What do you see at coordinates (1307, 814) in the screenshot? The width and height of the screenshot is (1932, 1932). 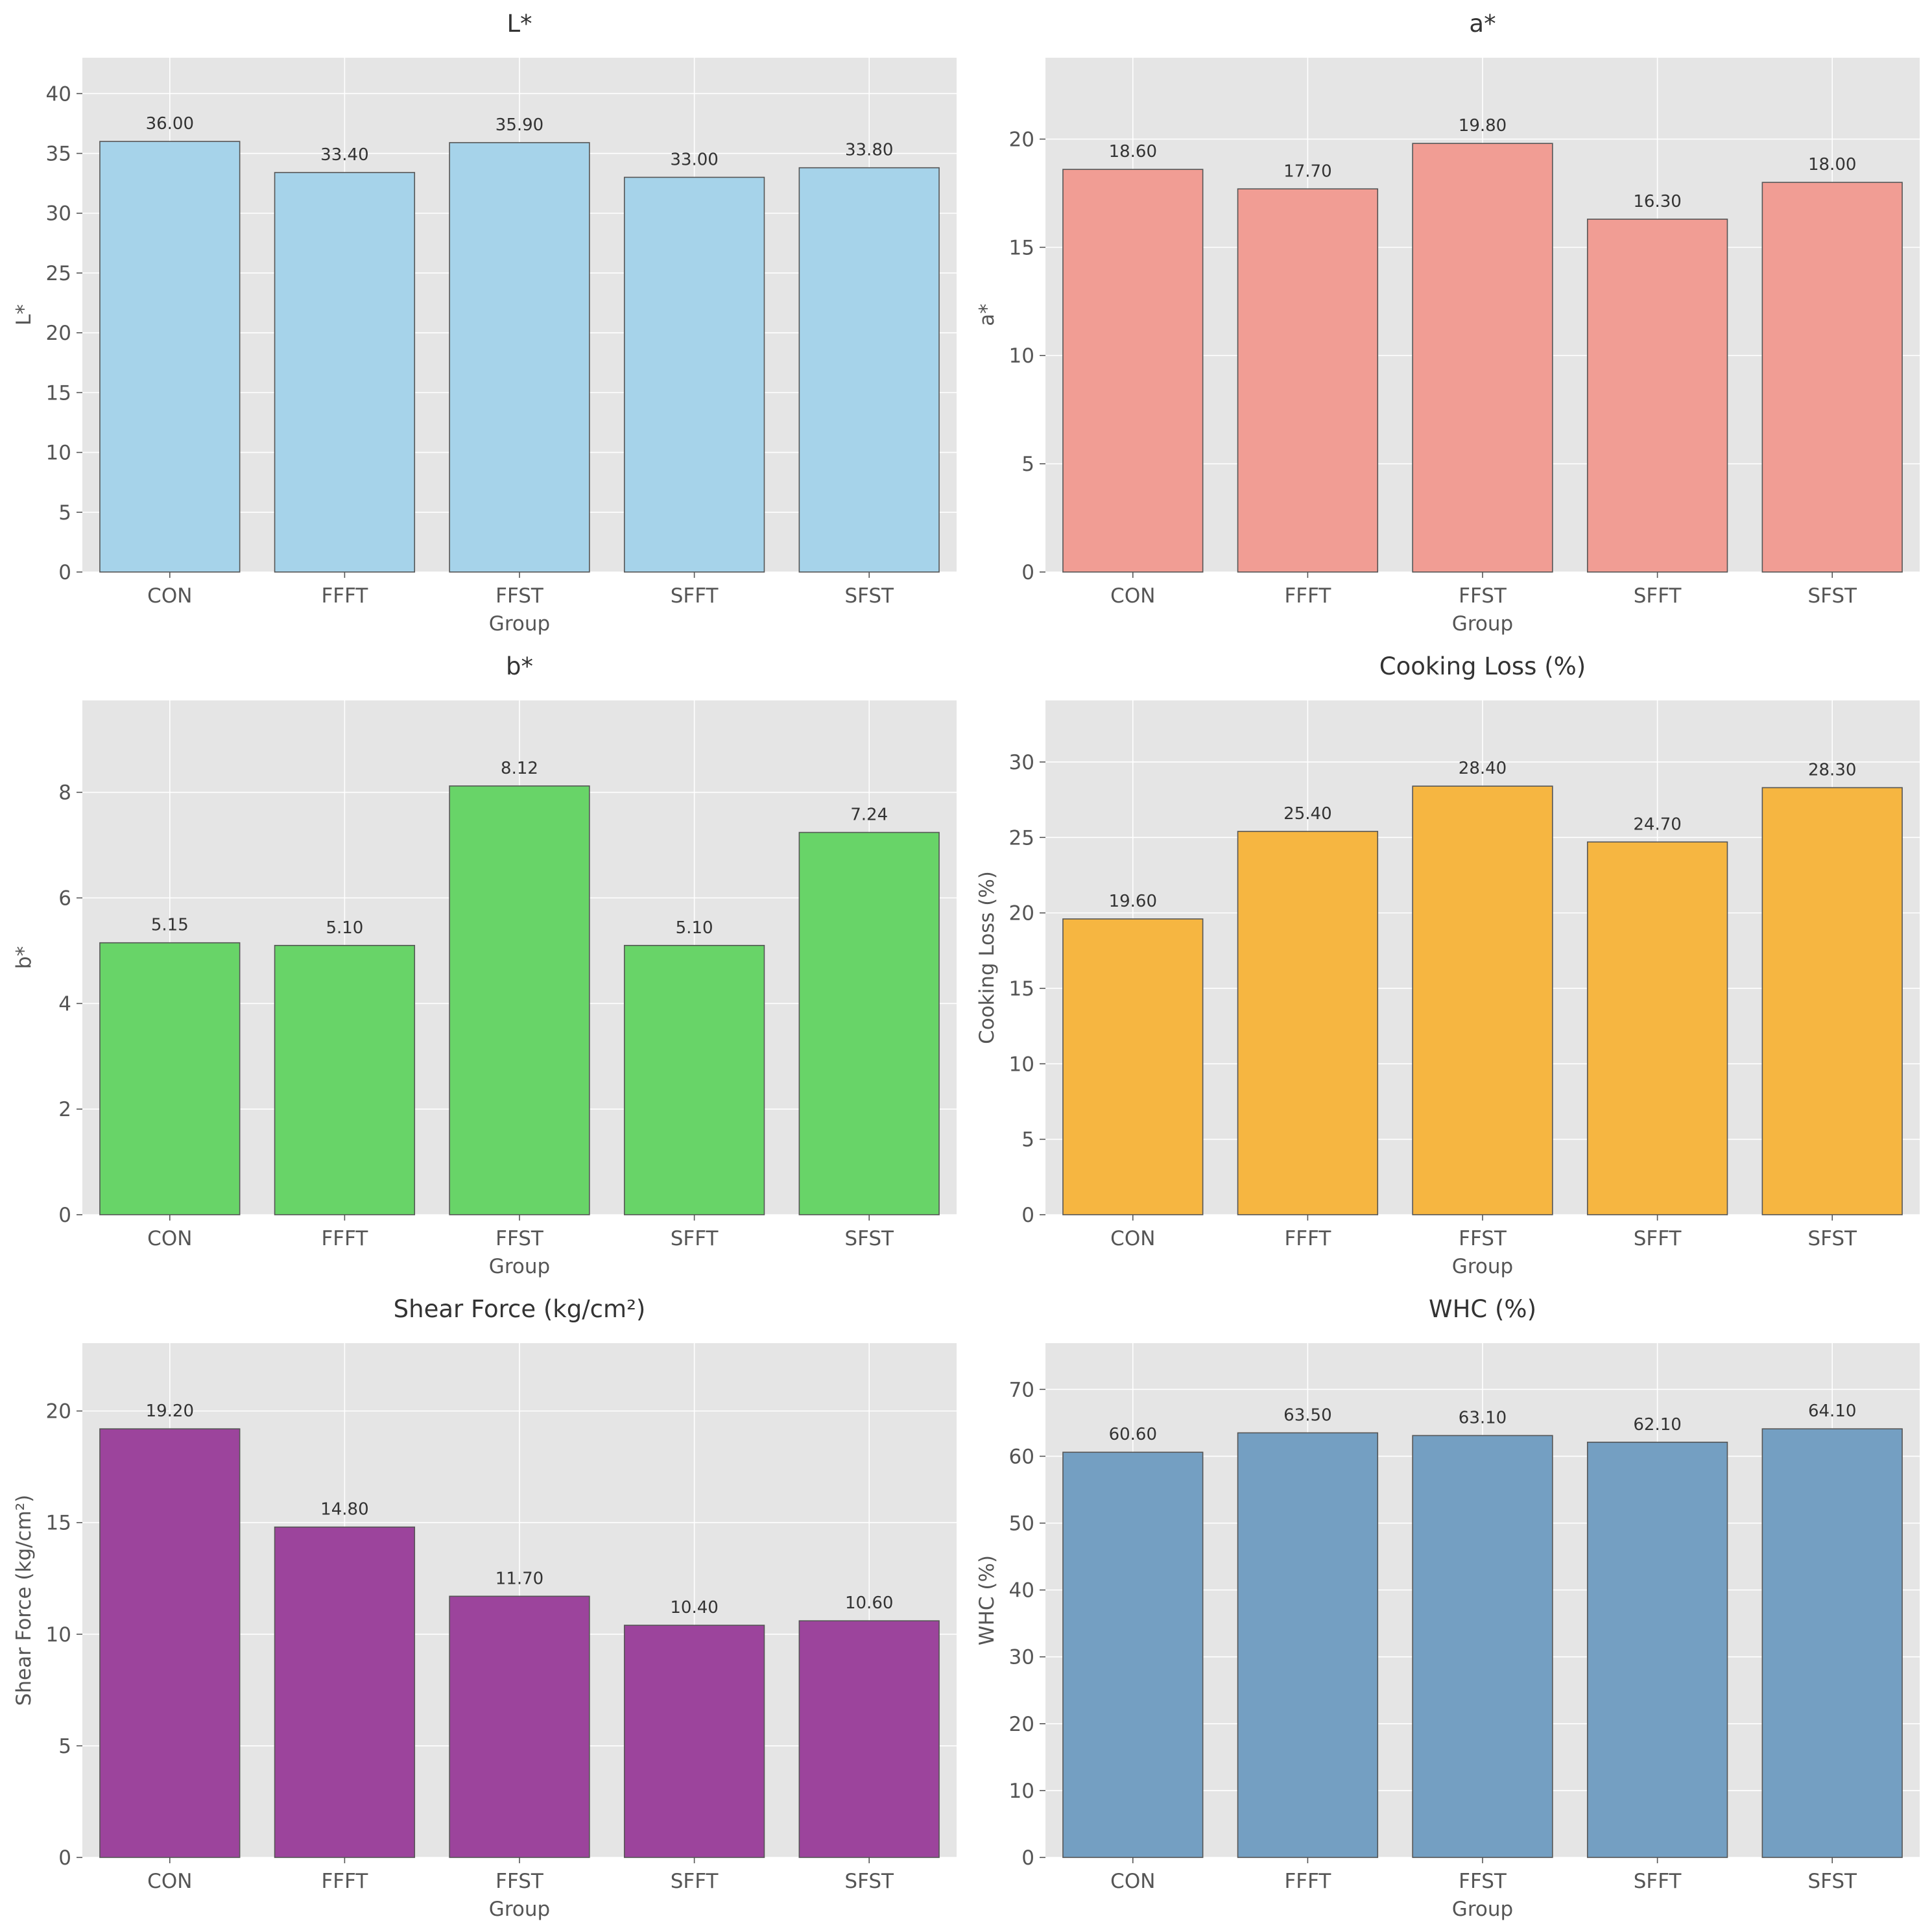 I see `data-label: 25.40` at bounding box center [1307, 814].